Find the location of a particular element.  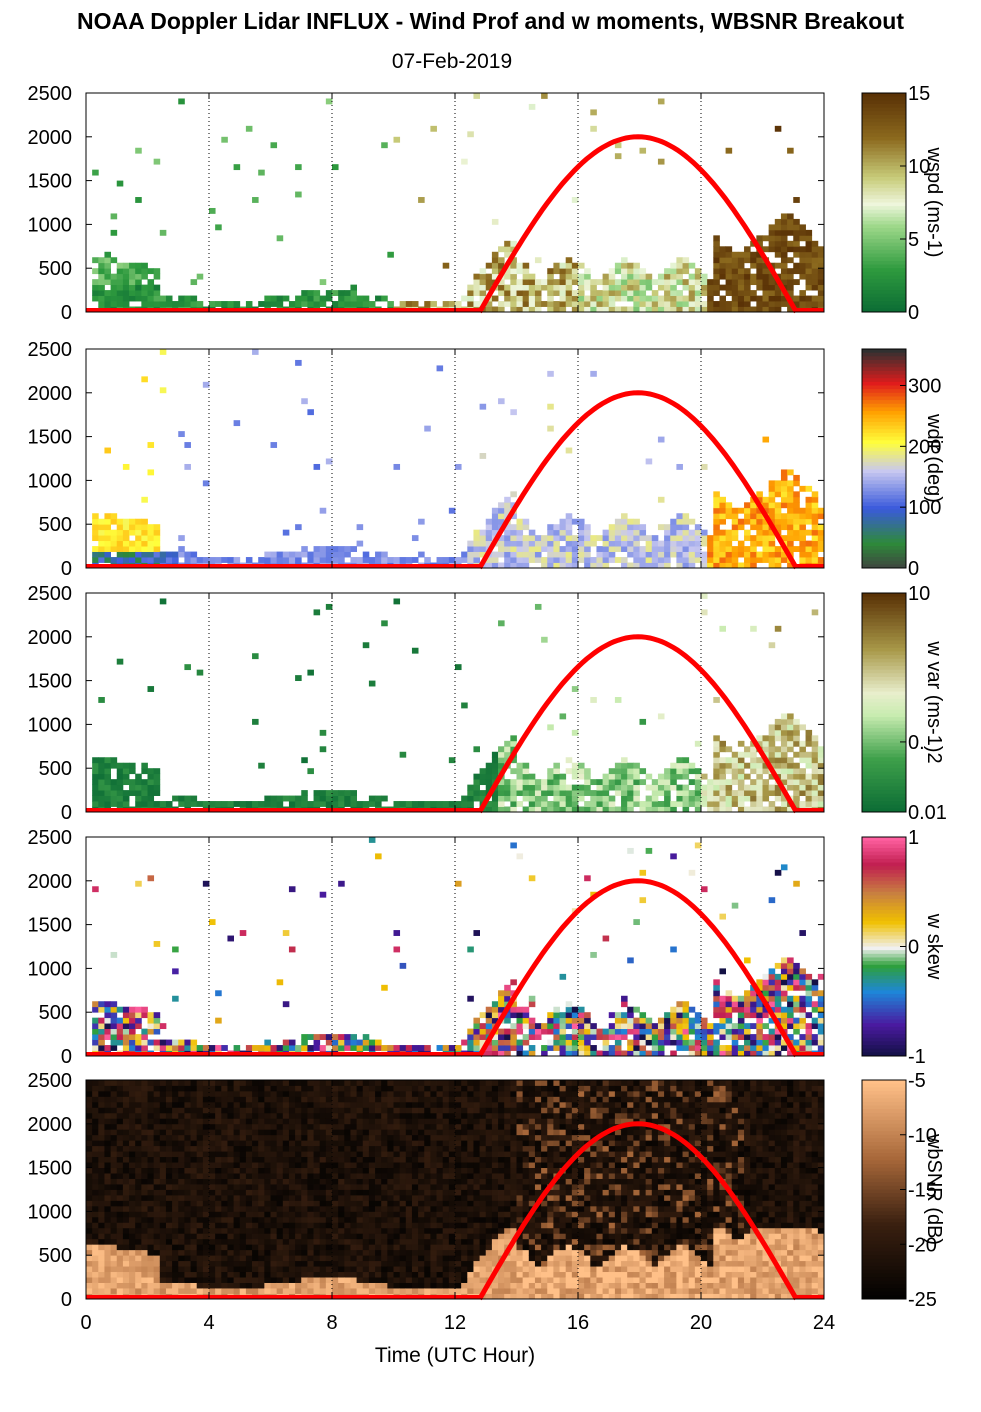

overlay-curve is located at coordinates (638, 968).